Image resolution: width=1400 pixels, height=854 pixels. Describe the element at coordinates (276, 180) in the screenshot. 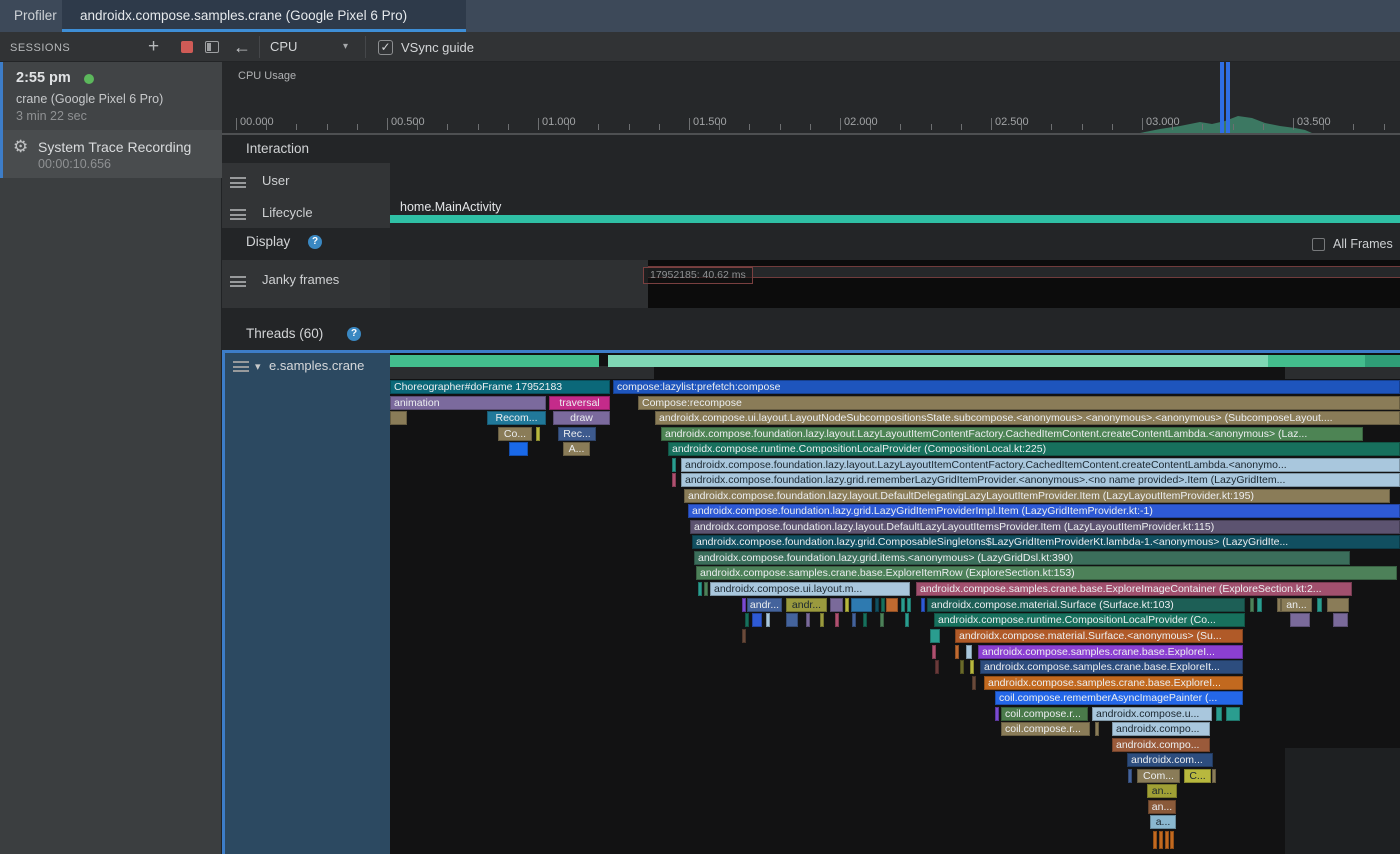

I see `user-track-label: User` at that location.